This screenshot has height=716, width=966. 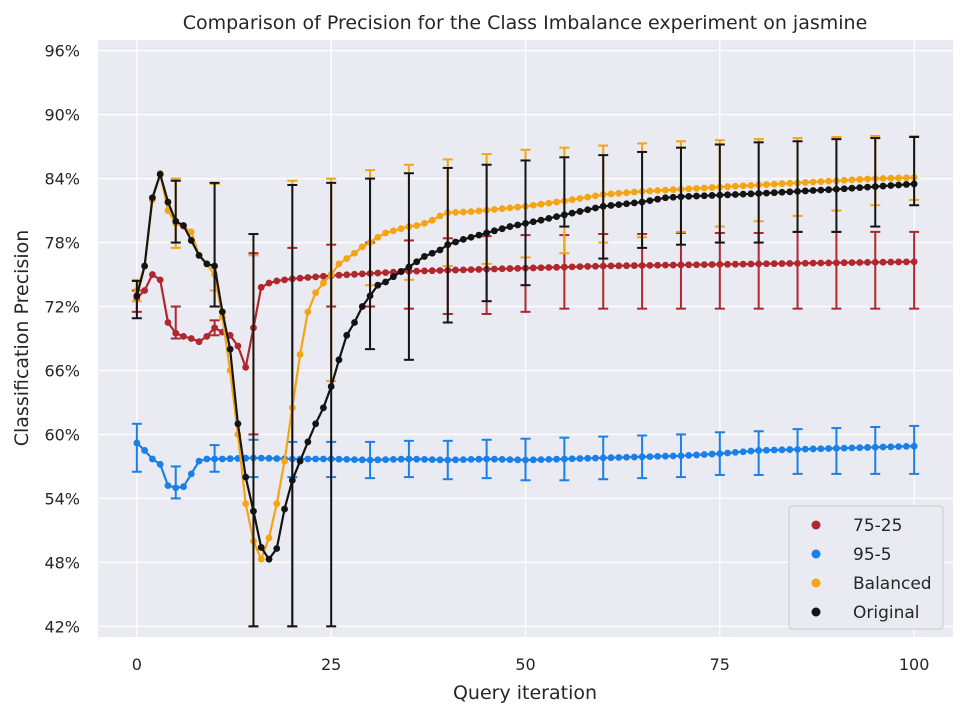 I want to click on y-tick-label: 90%, so click(x=62, y=115).